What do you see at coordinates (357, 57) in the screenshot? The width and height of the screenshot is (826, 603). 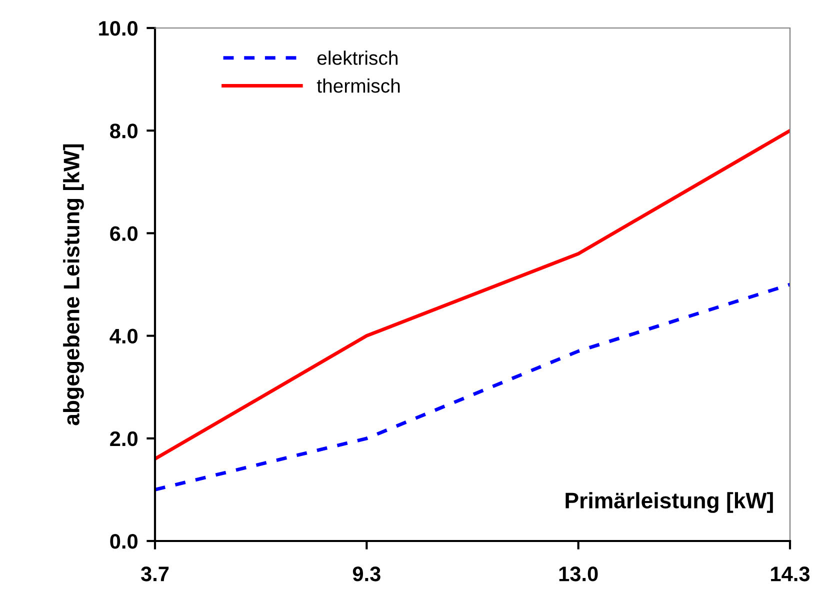 I see `legend-label: elektrisch` at bounding box center [357, 57].